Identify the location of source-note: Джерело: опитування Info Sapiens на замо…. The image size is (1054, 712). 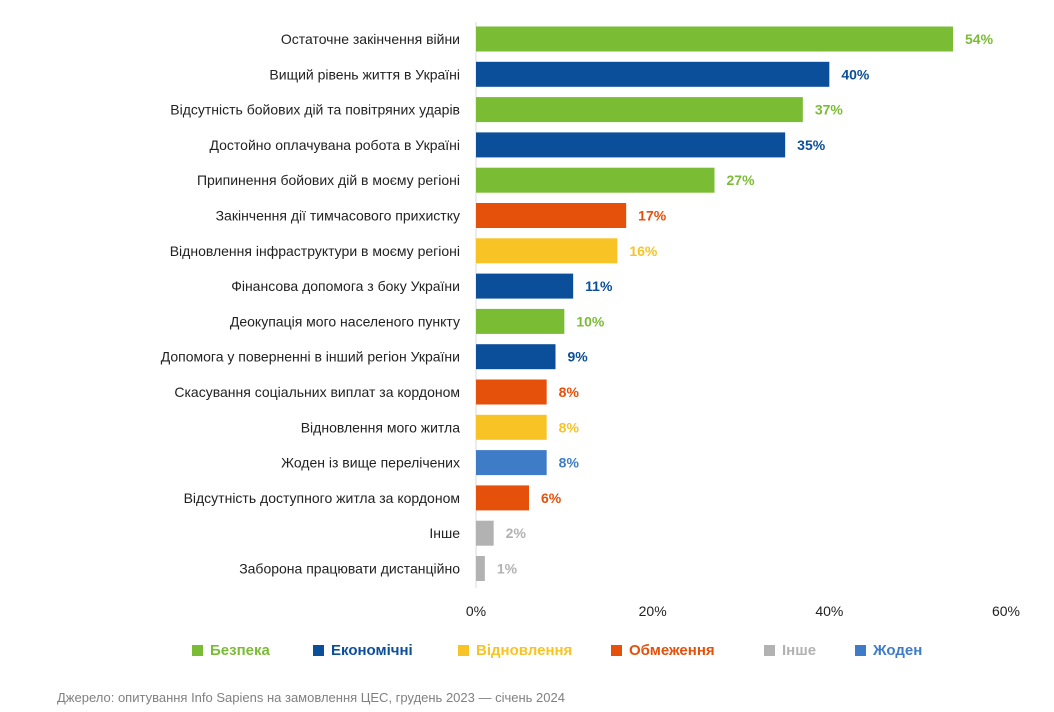
(311, 697).